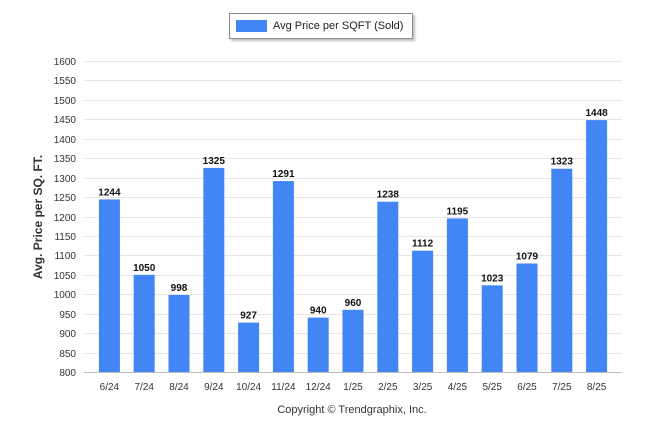  Describe the element at coordinates (144, 268) in the screenshot. I see `data-label: 1050` at that location.